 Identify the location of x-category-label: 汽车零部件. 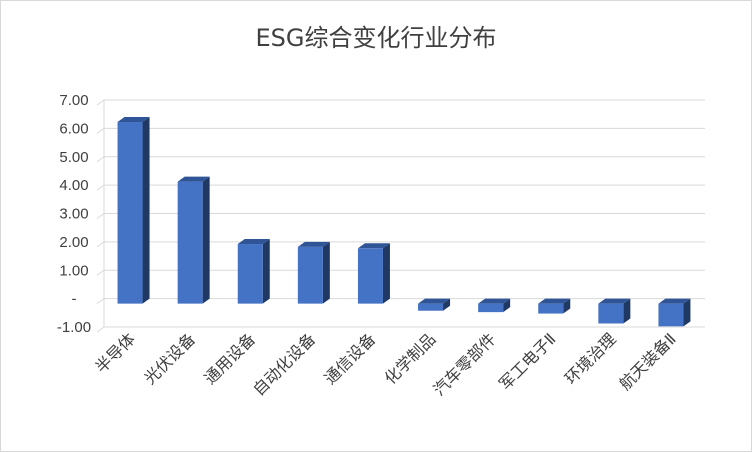
(464, 364).